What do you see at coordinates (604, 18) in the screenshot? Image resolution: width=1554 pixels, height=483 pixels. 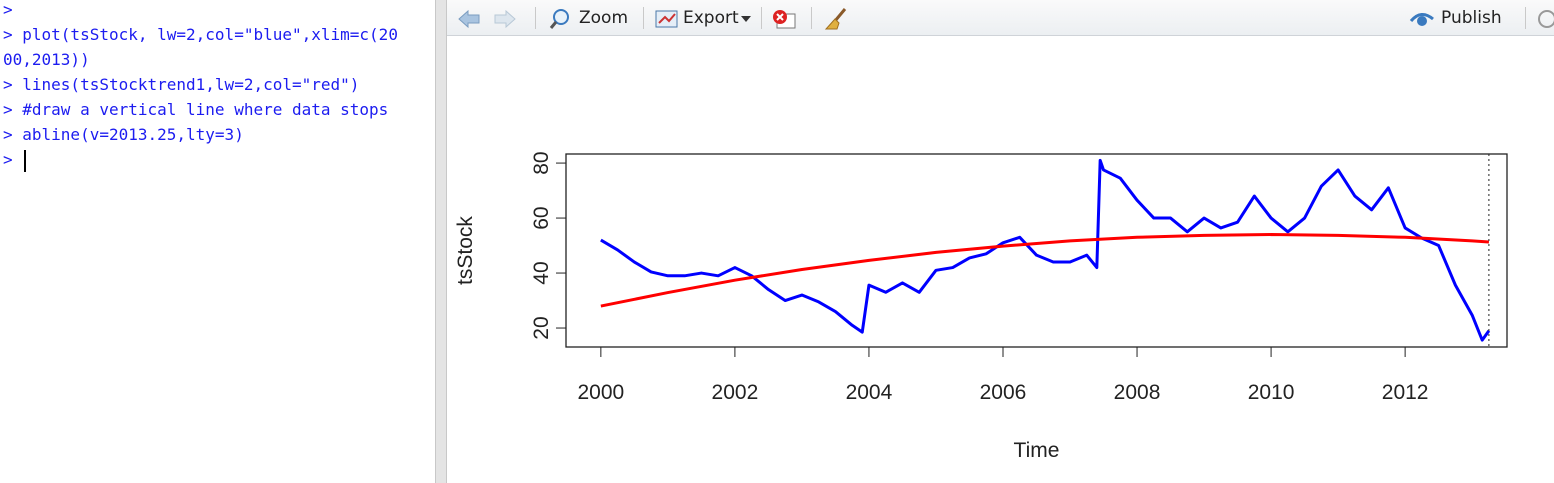 I see `zoom-button: Zoom` at bounding box center [604, 18].